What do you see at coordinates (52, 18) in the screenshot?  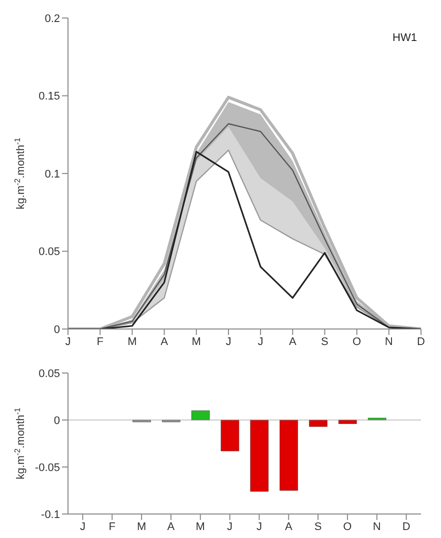 I see `y-tick-label: 0.2` at bounding box center [52, 18].